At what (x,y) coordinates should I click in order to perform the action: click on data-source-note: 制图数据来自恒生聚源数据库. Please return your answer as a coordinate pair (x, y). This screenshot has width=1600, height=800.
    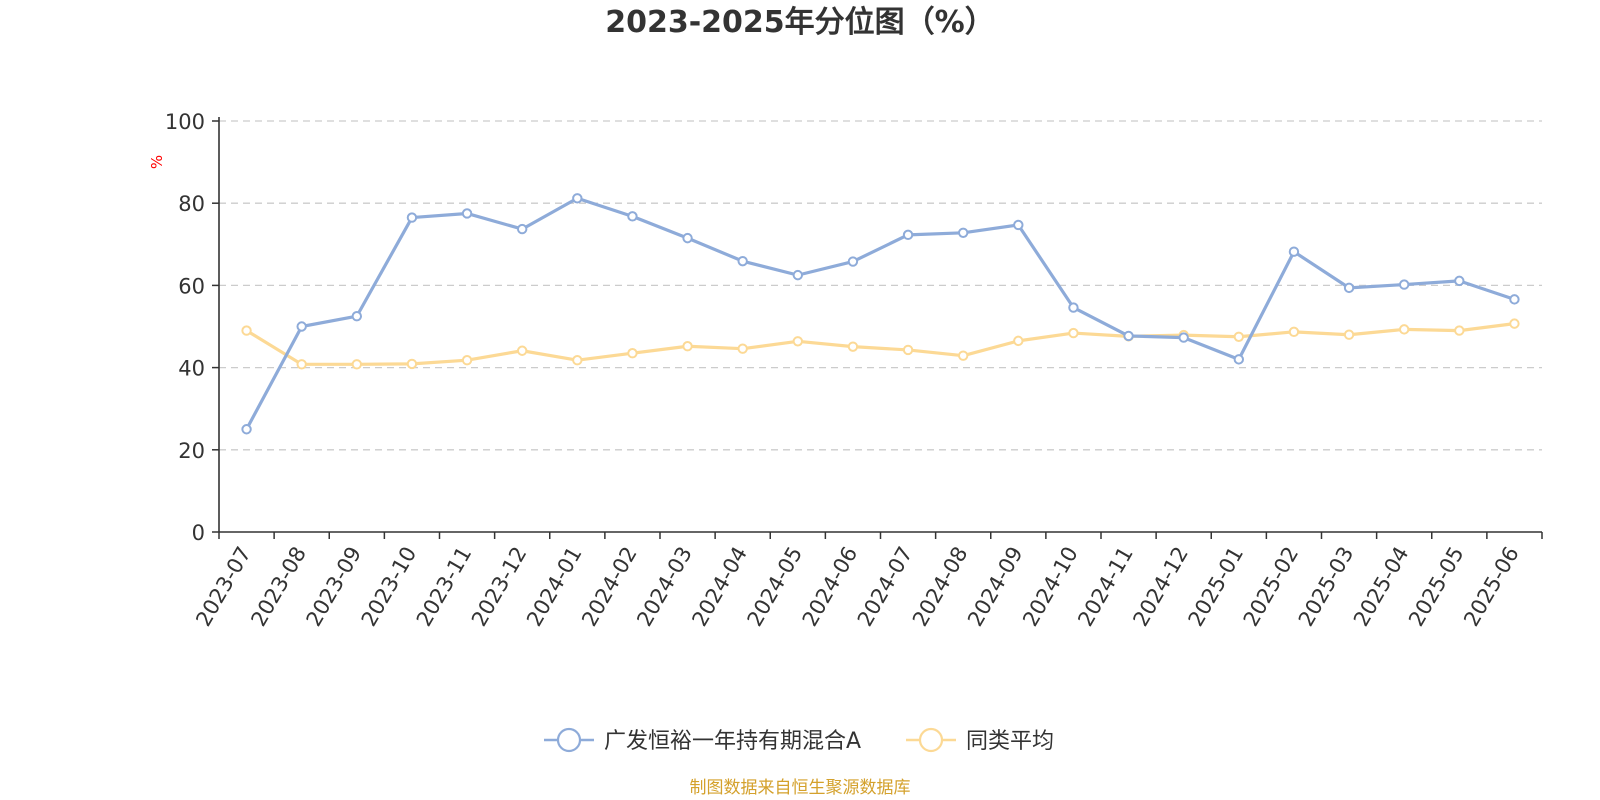
    Looking at the image, I should click on (800, 788).